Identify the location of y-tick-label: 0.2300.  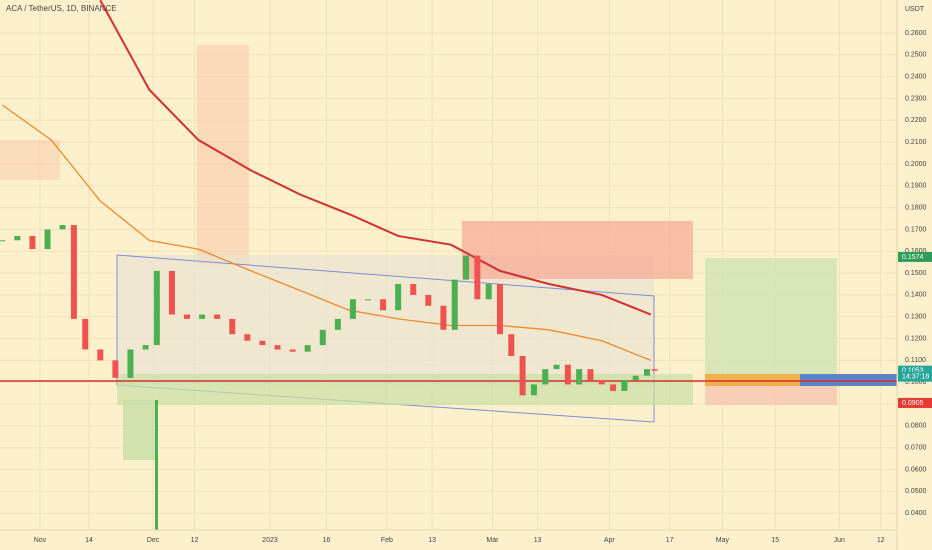
(916, 98).